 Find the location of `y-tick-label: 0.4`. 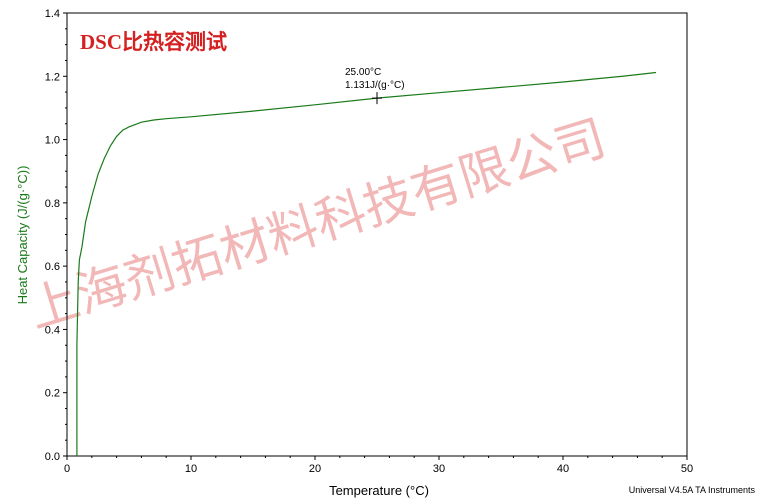

y-tick-label: 0.4 is located at coordinates (52, 330).